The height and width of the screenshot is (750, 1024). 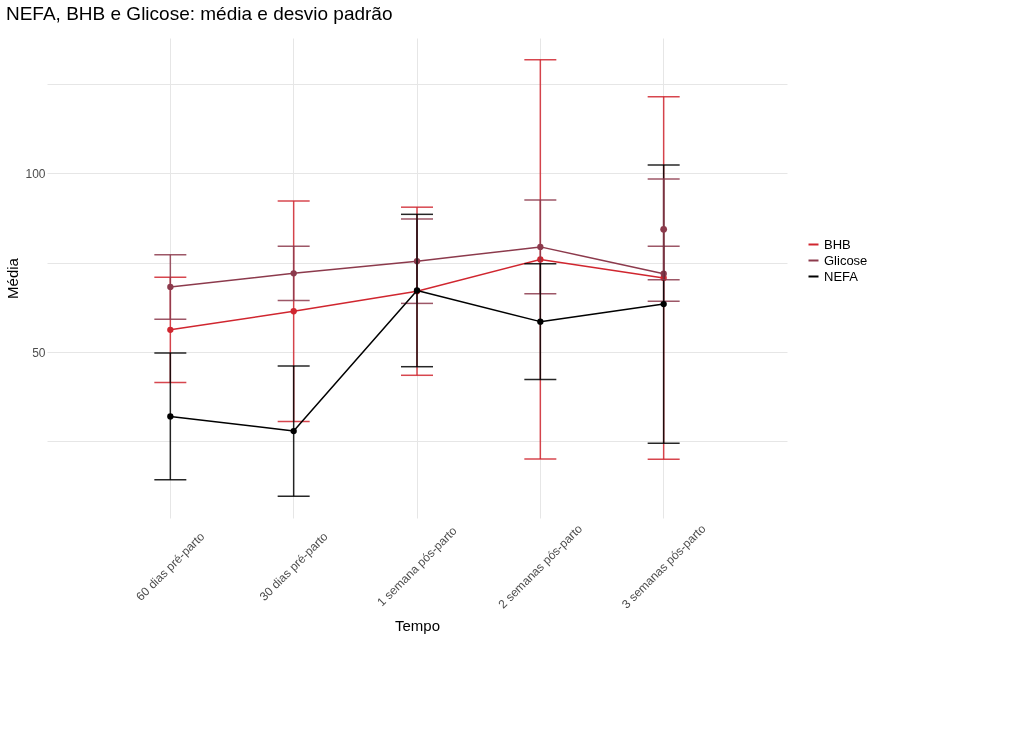 I want to click on chart-title: NEFA, BHB e Glicose: média e desvio padrão, so click(x=199, y=13).